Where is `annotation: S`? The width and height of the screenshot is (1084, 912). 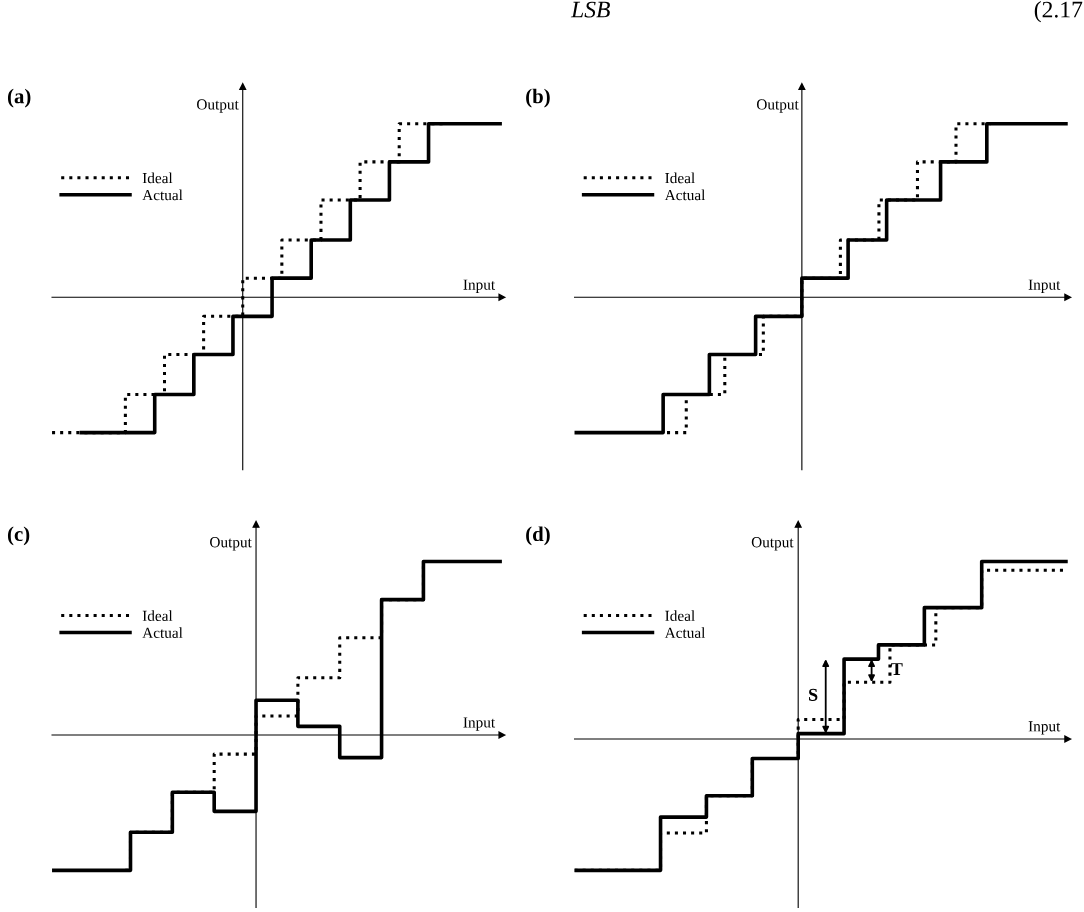 annotation: S is located at coordinates (813, 694).